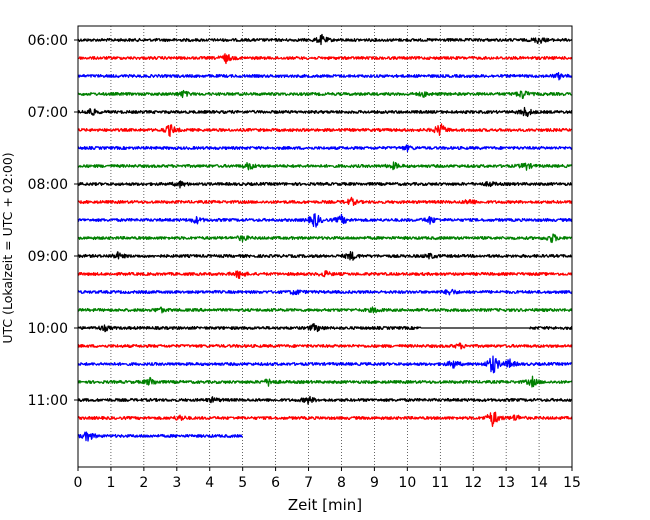  Describe the element at coordinates (440, 483) in the screenshot. I see `x-tick-label: 11` at that location.